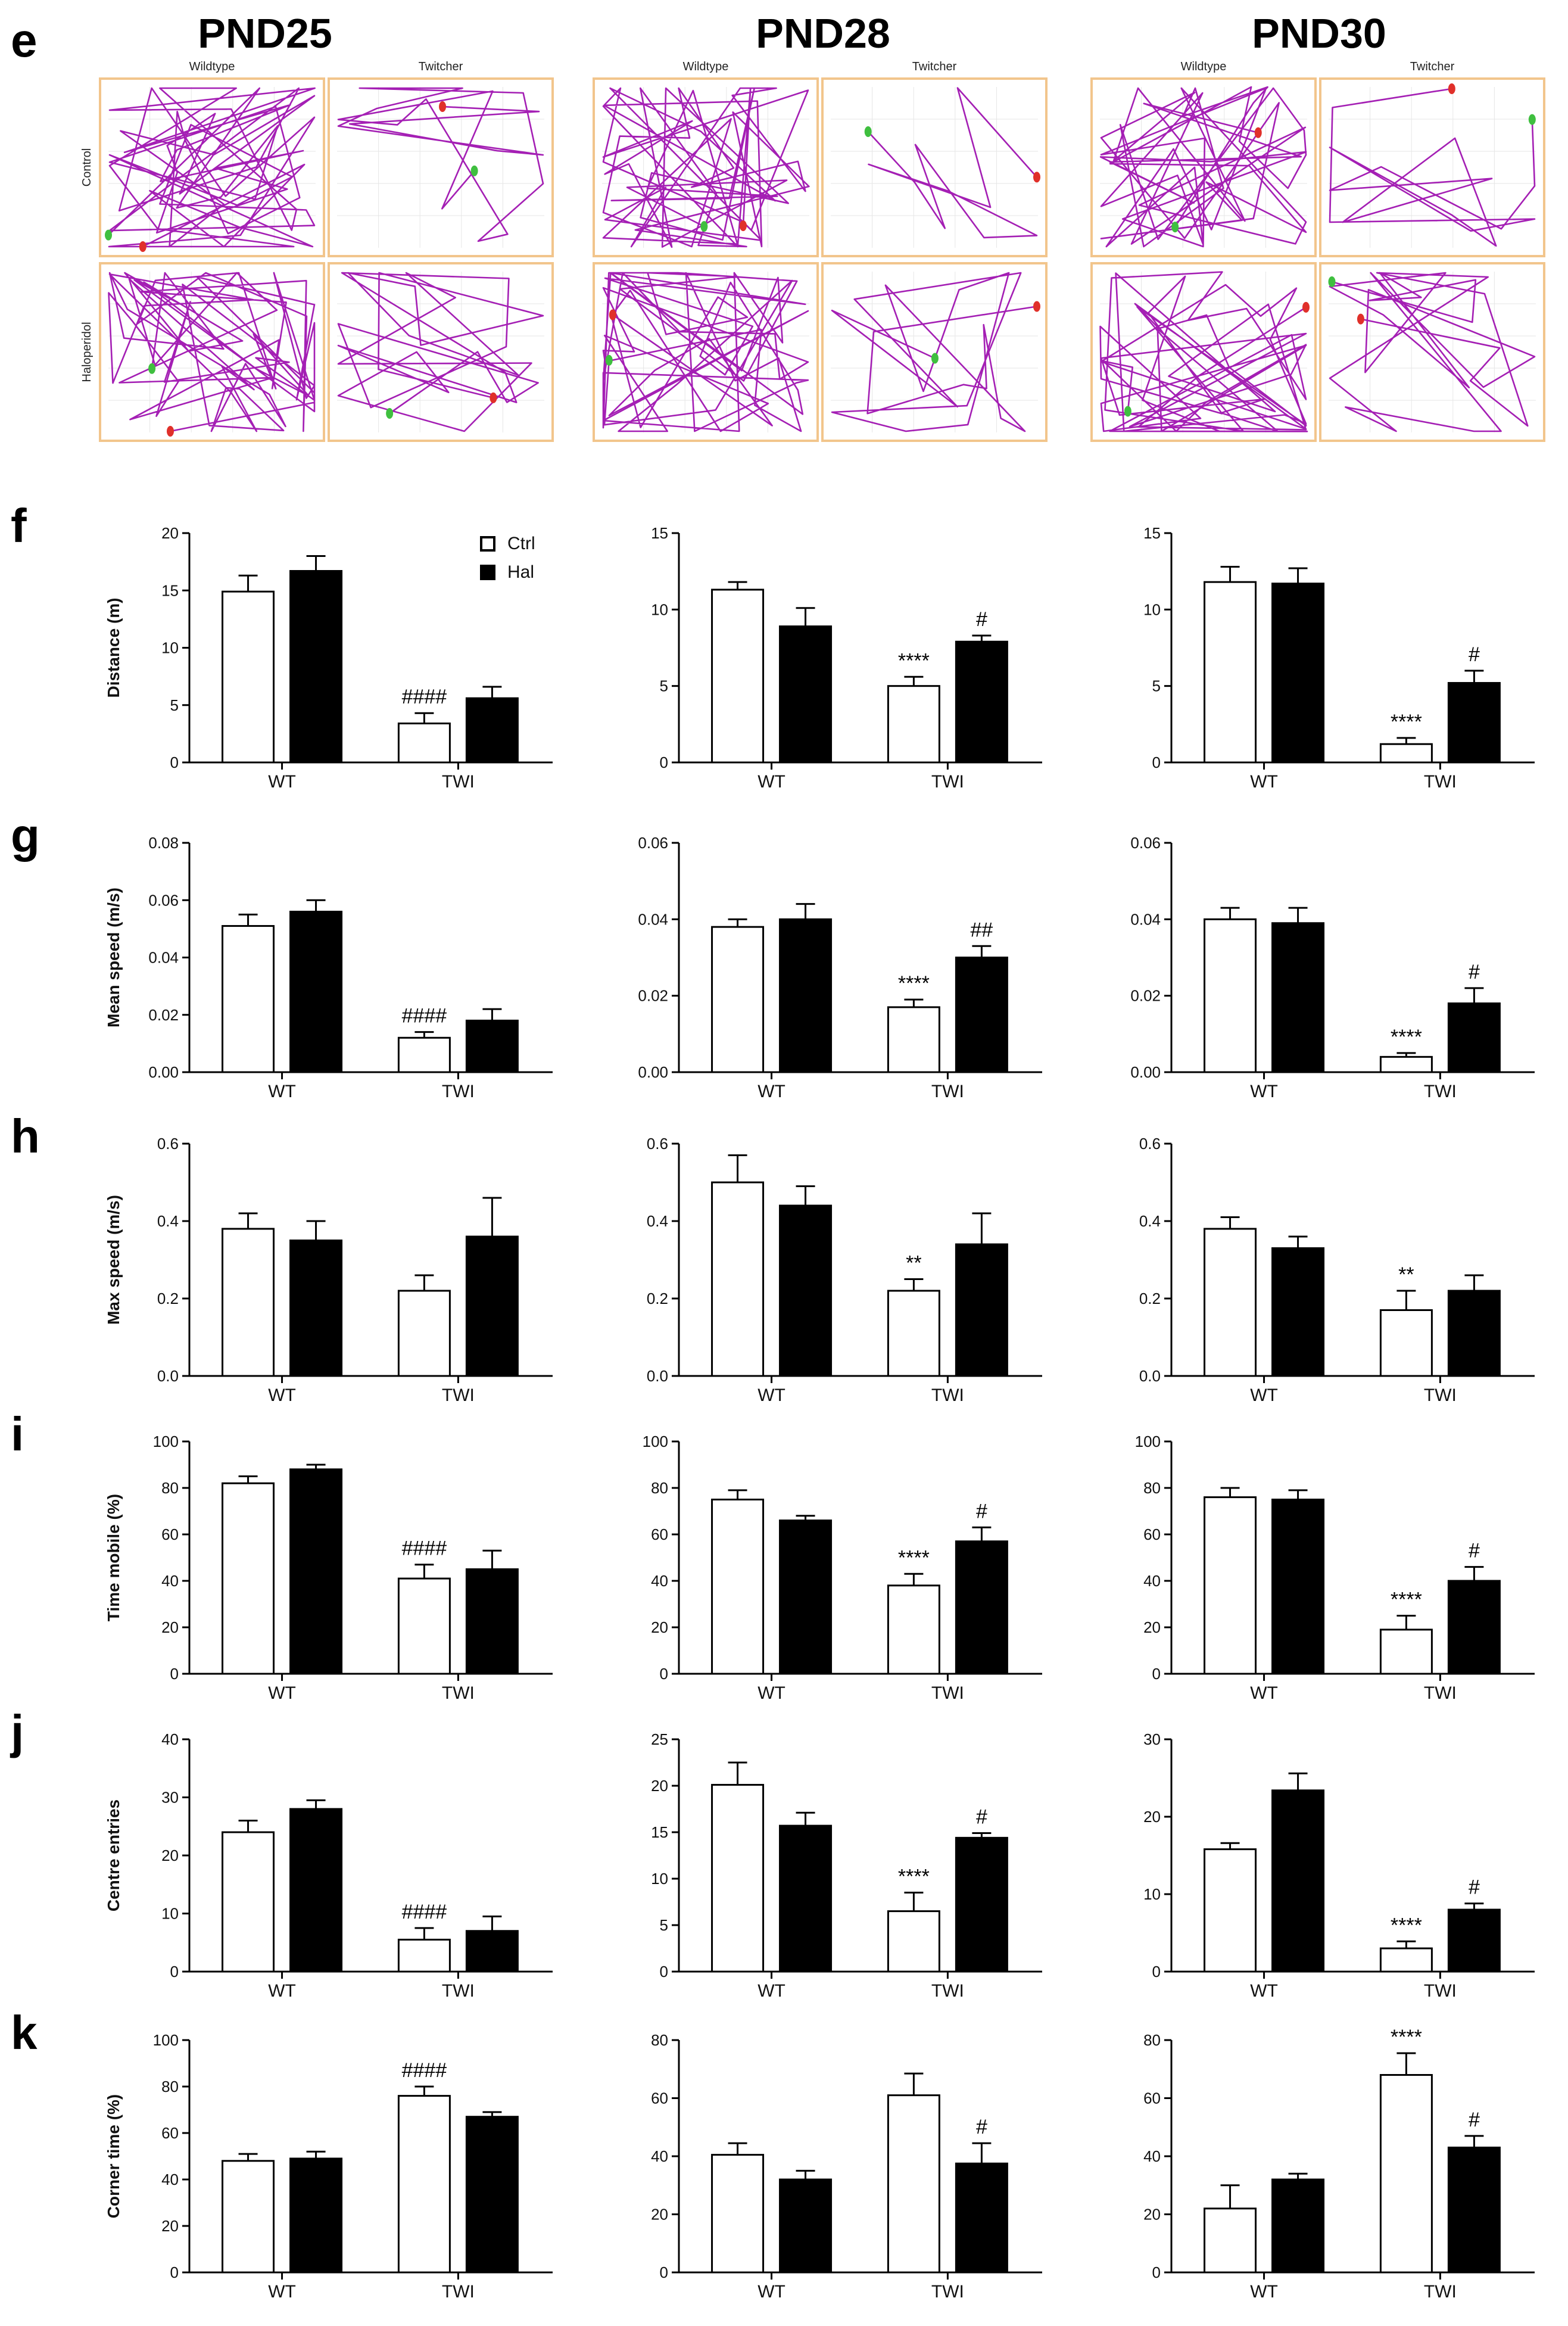  Describe the element at coordinates (1335, 1568) in the screenshot. I see `chart-i-pnd30: 0 20 40 60 80 100 WT TWI **** #` at that location.